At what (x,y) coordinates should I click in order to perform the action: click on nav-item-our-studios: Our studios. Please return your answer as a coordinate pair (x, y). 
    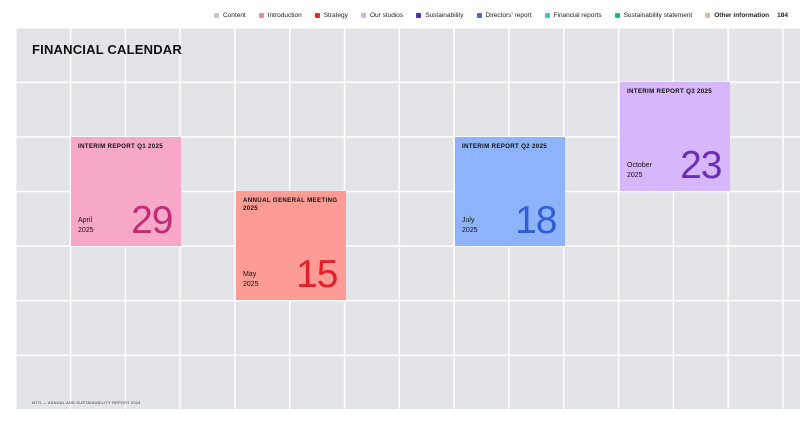
    Looking at the image, I should click on (382, 15).